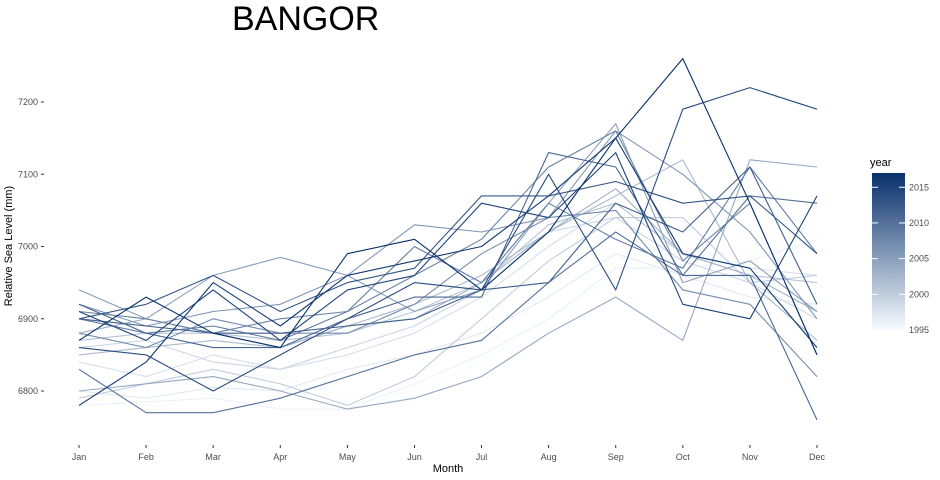  I want to click on x-tick-label: Sep, so click(616, 457).